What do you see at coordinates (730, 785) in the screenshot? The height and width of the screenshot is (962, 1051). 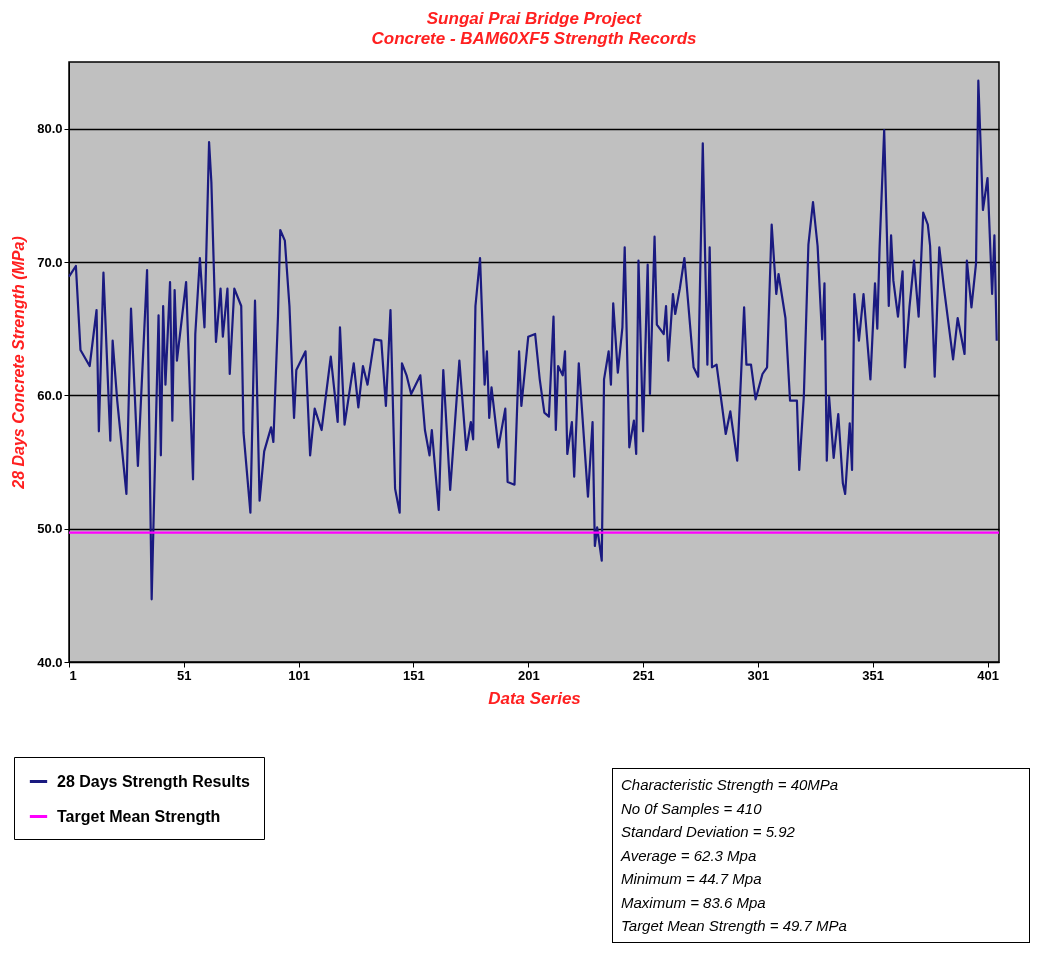 I see `text: Characteristic Strength = 40MPa` at bounding box center [730, 785].